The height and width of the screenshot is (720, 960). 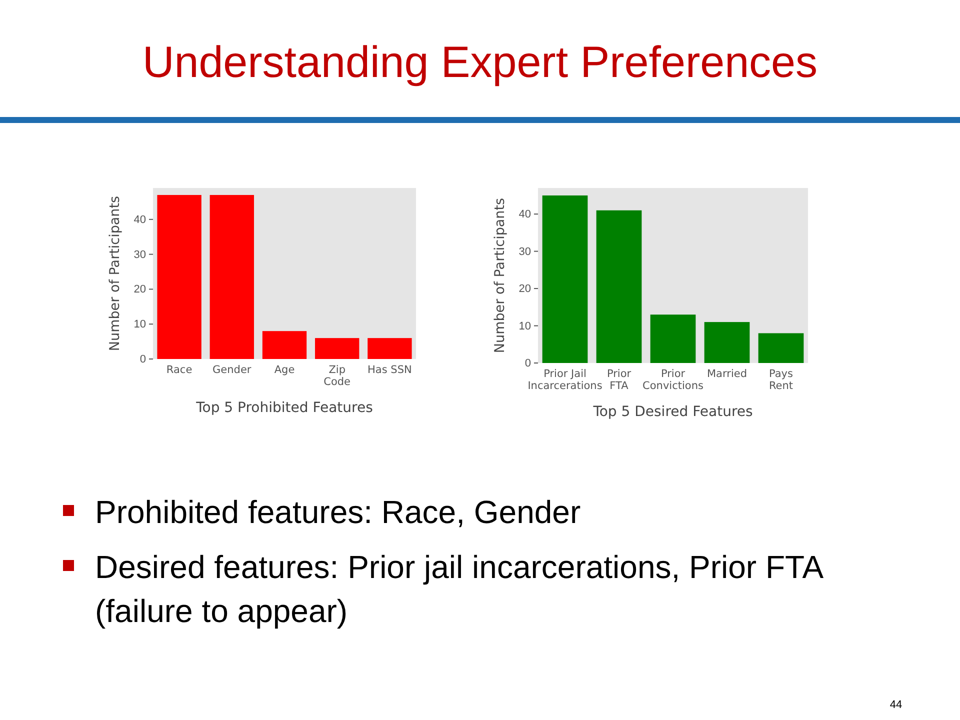 I want to click on x-tick-label: Married, so click(x=727, y=374).